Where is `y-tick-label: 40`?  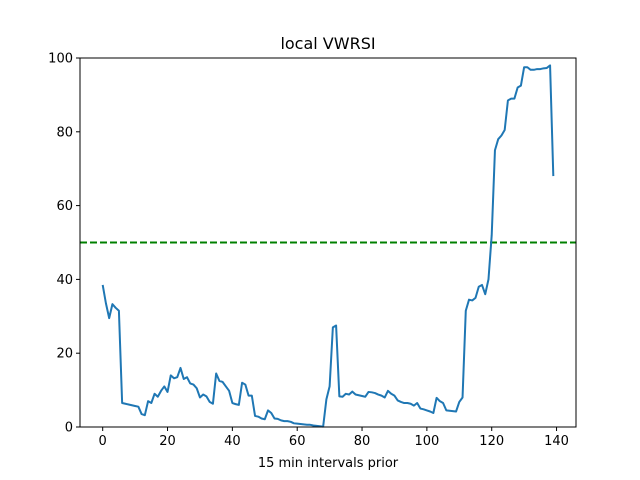
y-tick-label: 40 is located at coordinates (64, 280).